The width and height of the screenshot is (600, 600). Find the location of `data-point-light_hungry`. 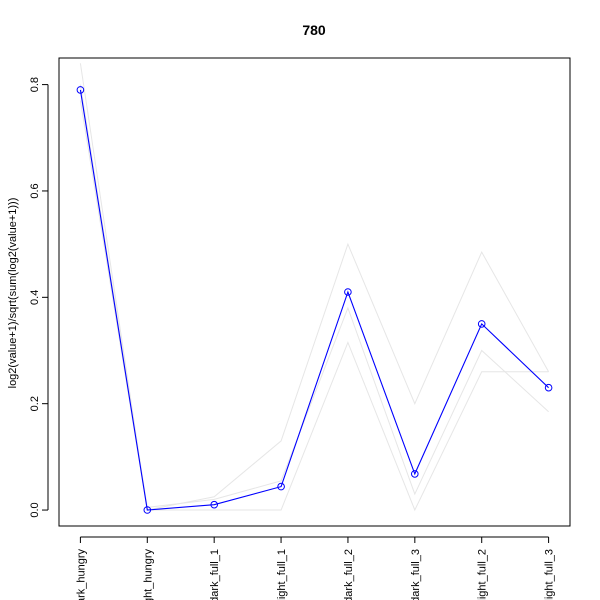

data-point-light_hungry is located at coordinates (147, 510).